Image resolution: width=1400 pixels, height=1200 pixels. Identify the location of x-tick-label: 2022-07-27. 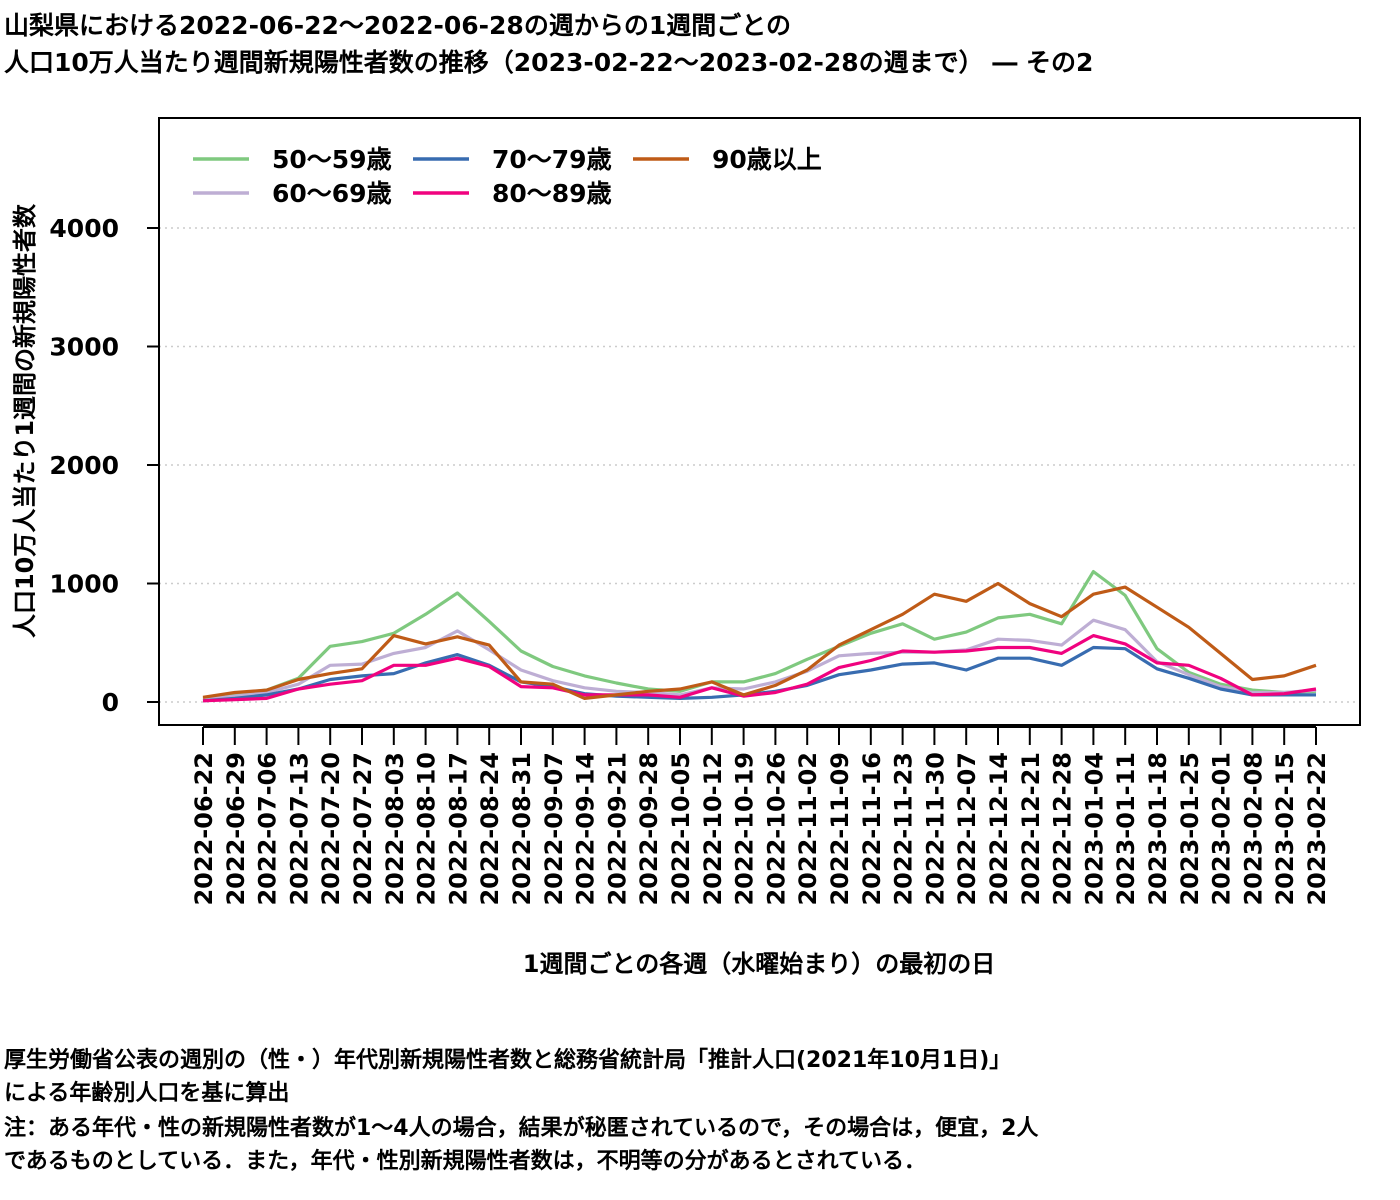
(363, 829).